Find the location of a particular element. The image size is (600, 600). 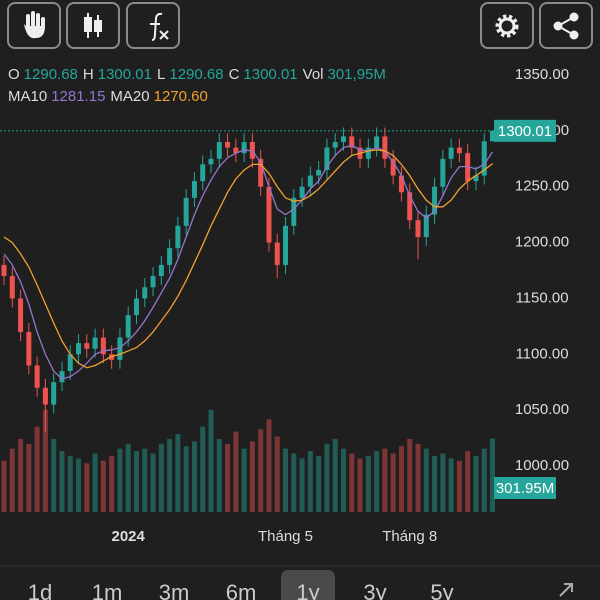

range-button: 3y is located at coordinates (374, 590).